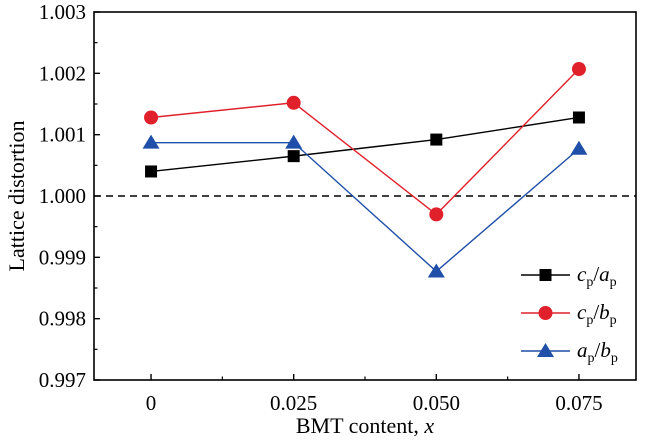  I want to click on legend-label: cp/ap, so click(597, 276).